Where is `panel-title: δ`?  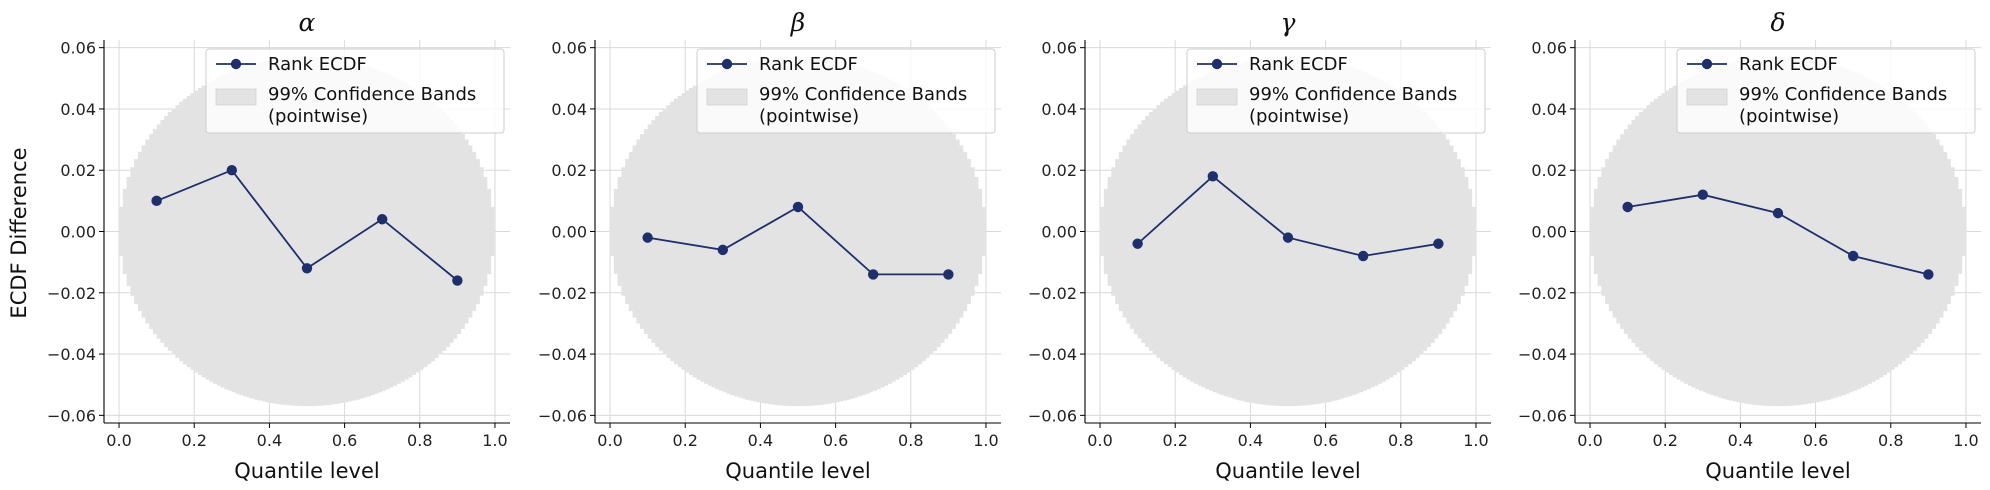 panel-title: δ is located at coordinates (1777, 22).